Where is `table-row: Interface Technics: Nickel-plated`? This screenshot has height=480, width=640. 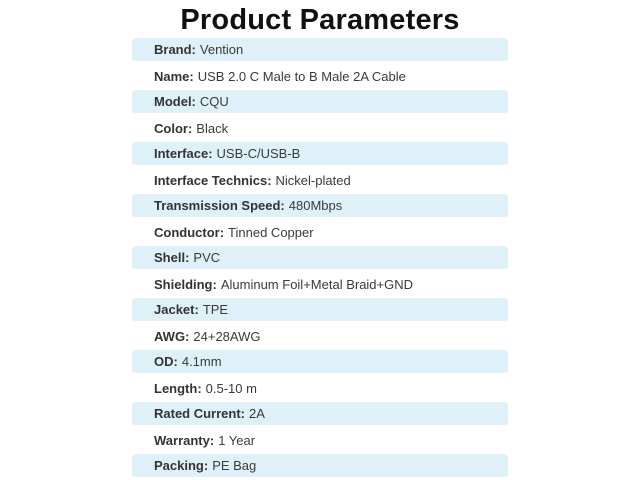 table-row: Interface Technics: Nickel-plated is located at coordinates (320, 180).